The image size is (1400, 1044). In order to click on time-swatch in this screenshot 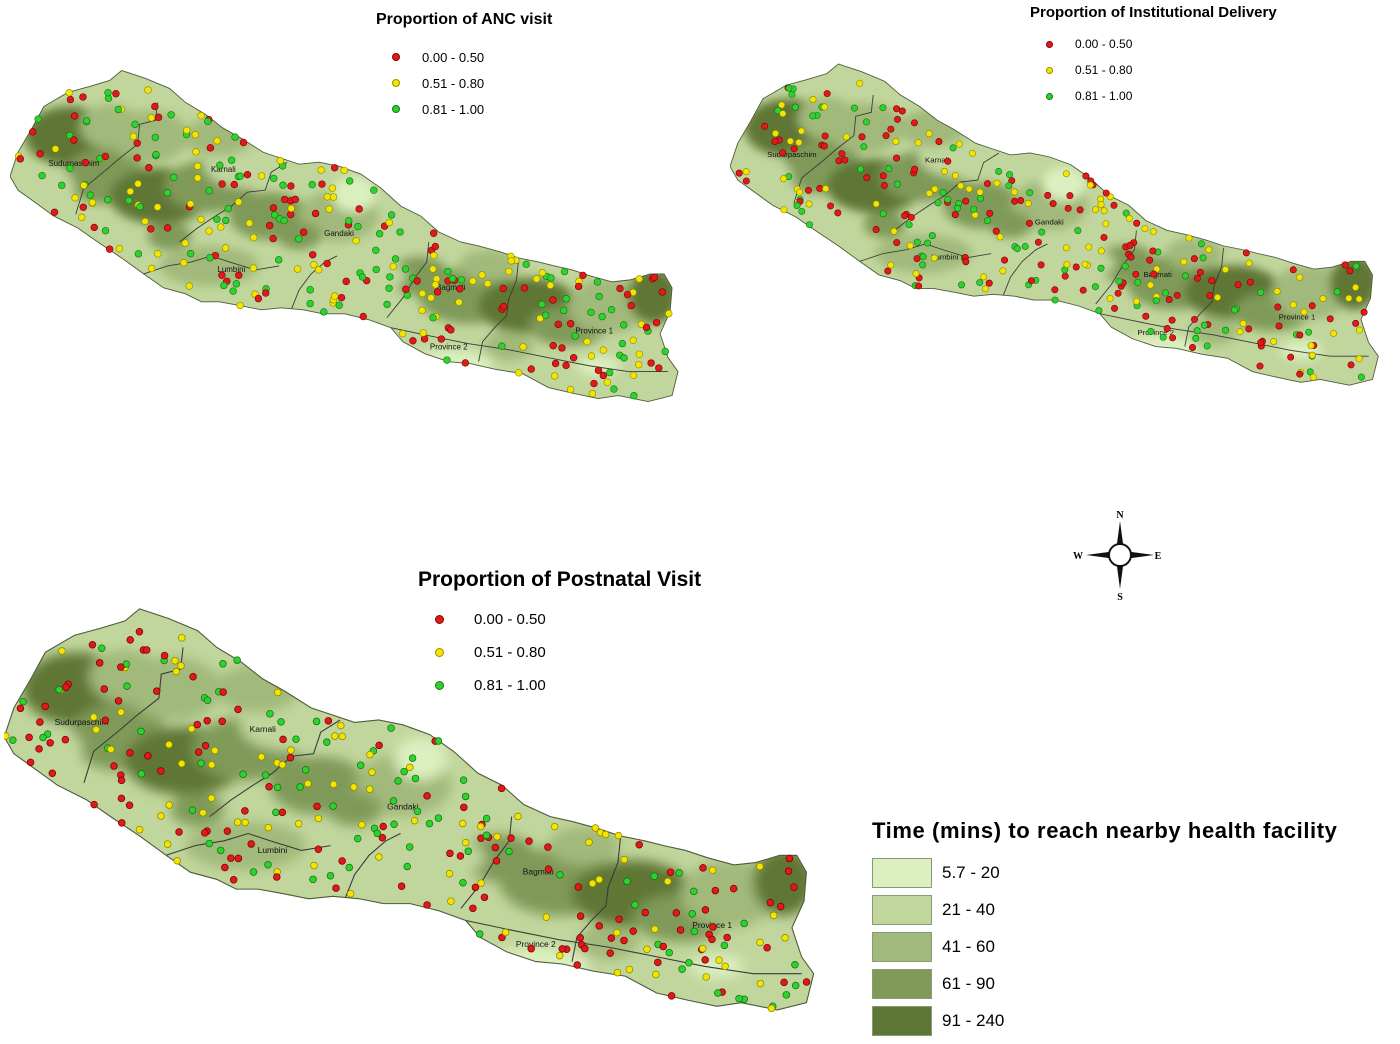, I will do `click(902, 910)`.